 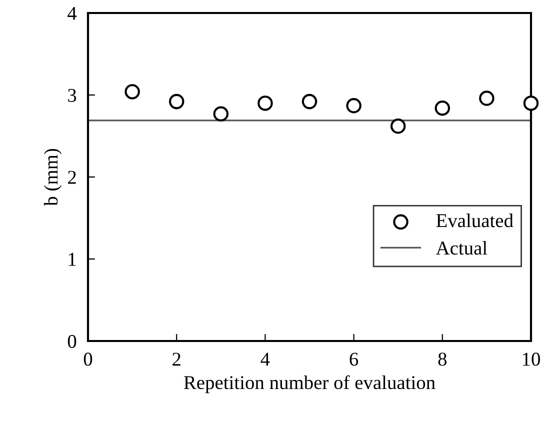 I want to click on y-tick-label: 2, so click(x=72, y=177).